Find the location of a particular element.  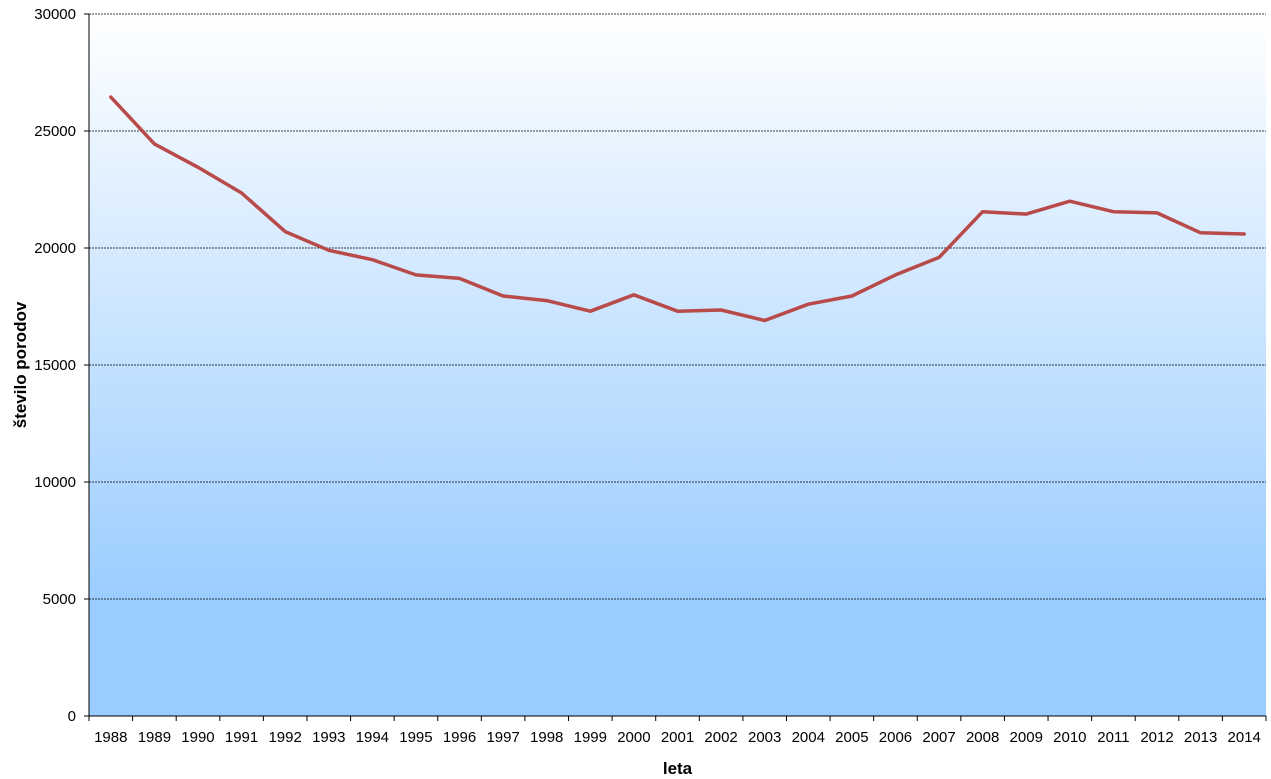

x-tick-label: 1994 is located at coordinates (372, 737).